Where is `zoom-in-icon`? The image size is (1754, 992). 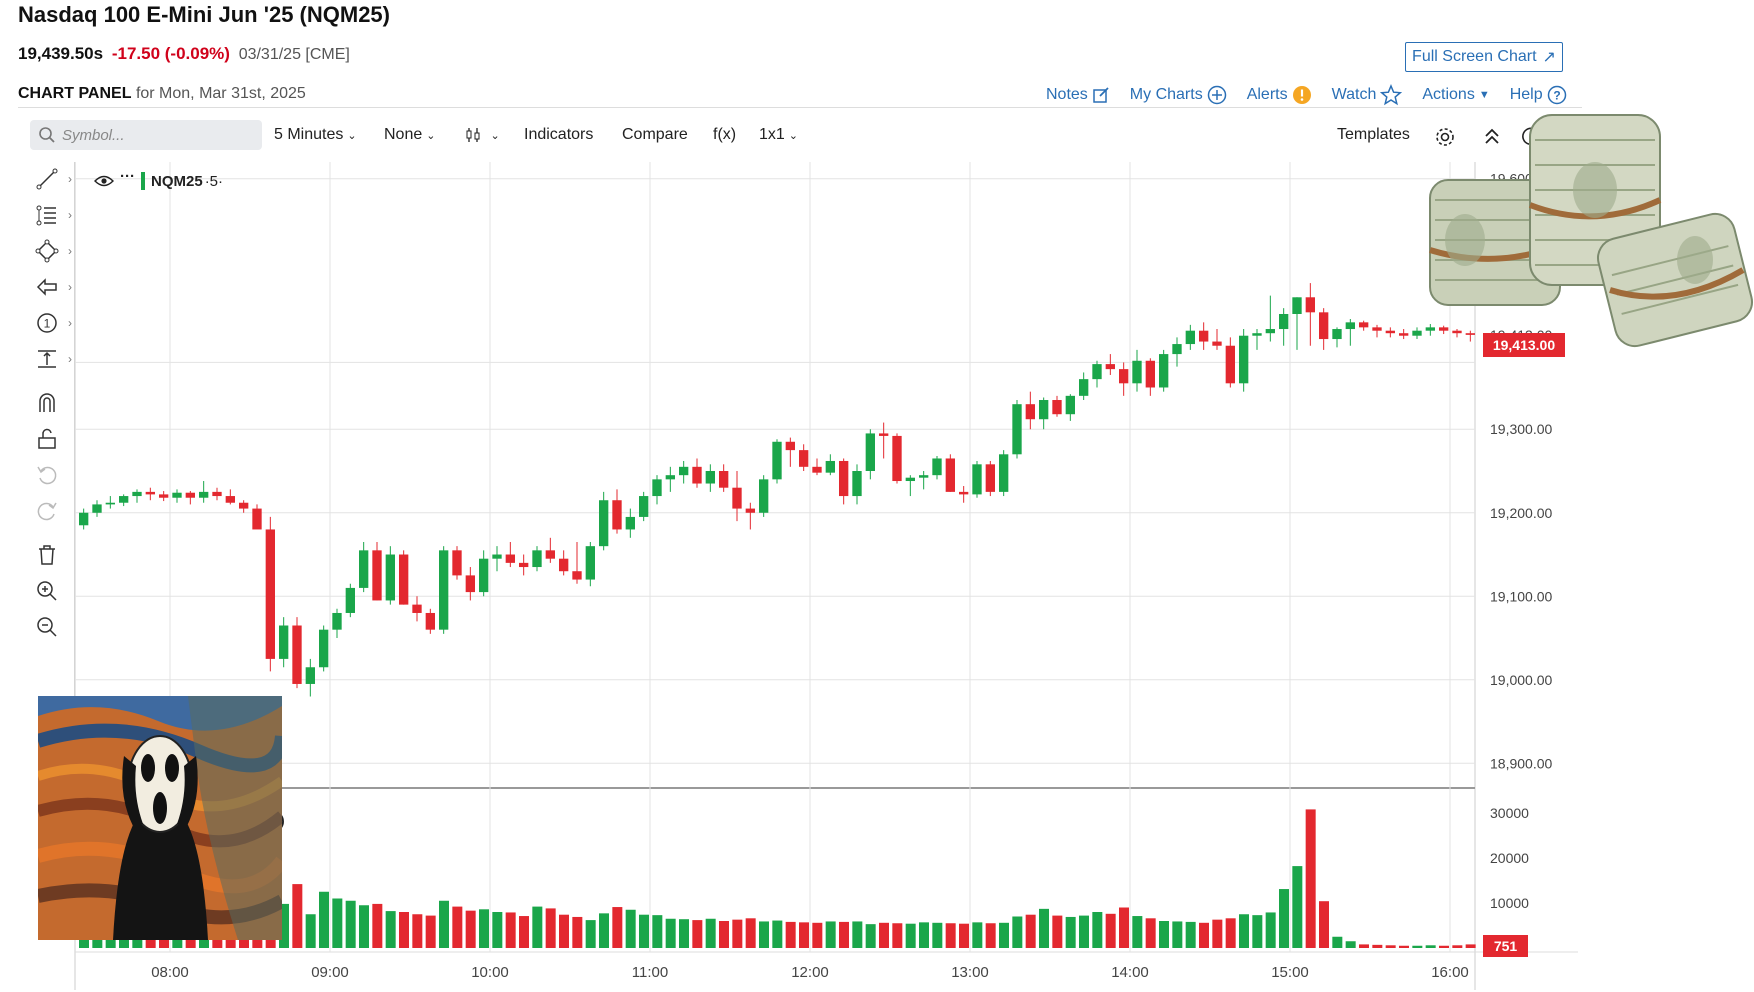 zoom-in-icon is located at coordinates (47, 591).